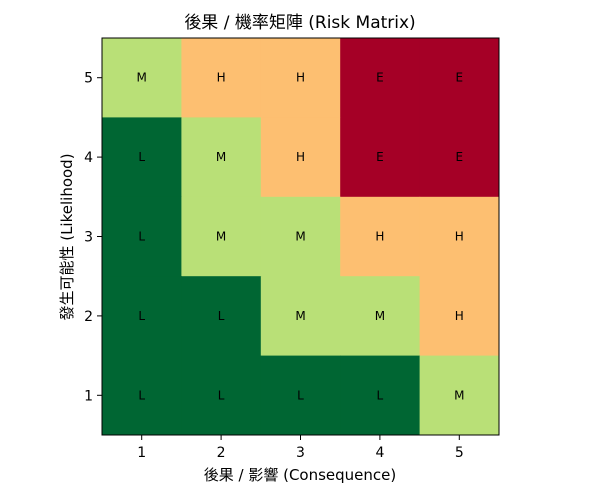  What do you see at coordinates (67, 236) in the screenshot?
I see `y-axis-label: 發生可能性 (Likelihood)` at bounding box center [67, 236].